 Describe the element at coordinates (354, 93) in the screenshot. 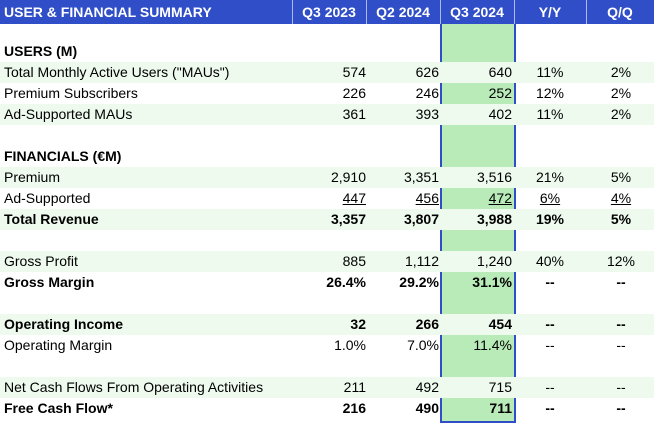

I see `cell-q3-2023: 226` at that location.